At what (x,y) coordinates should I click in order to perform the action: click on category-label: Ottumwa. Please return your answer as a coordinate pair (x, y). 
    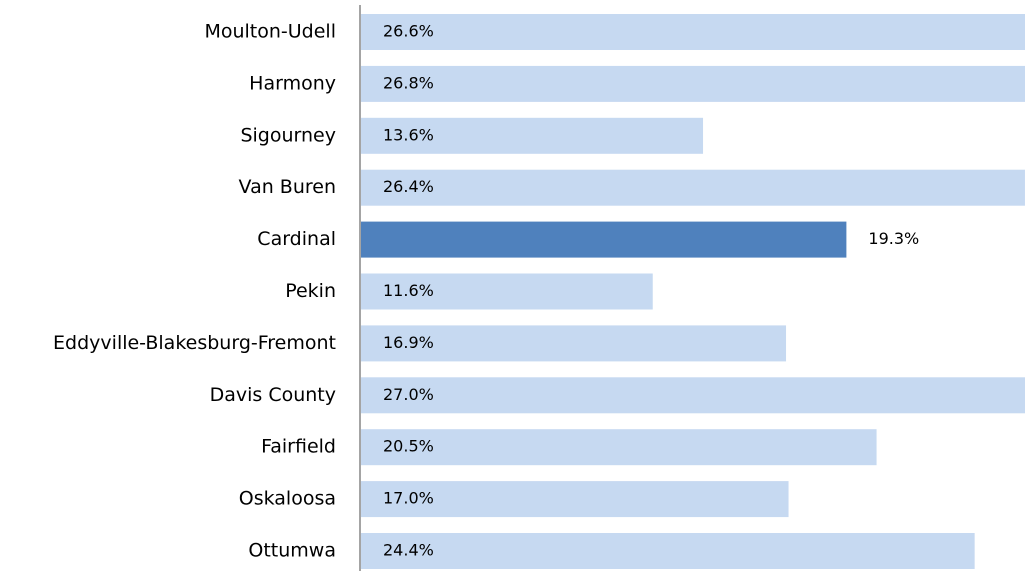
    Looking at the image, I should click on (292, 551).